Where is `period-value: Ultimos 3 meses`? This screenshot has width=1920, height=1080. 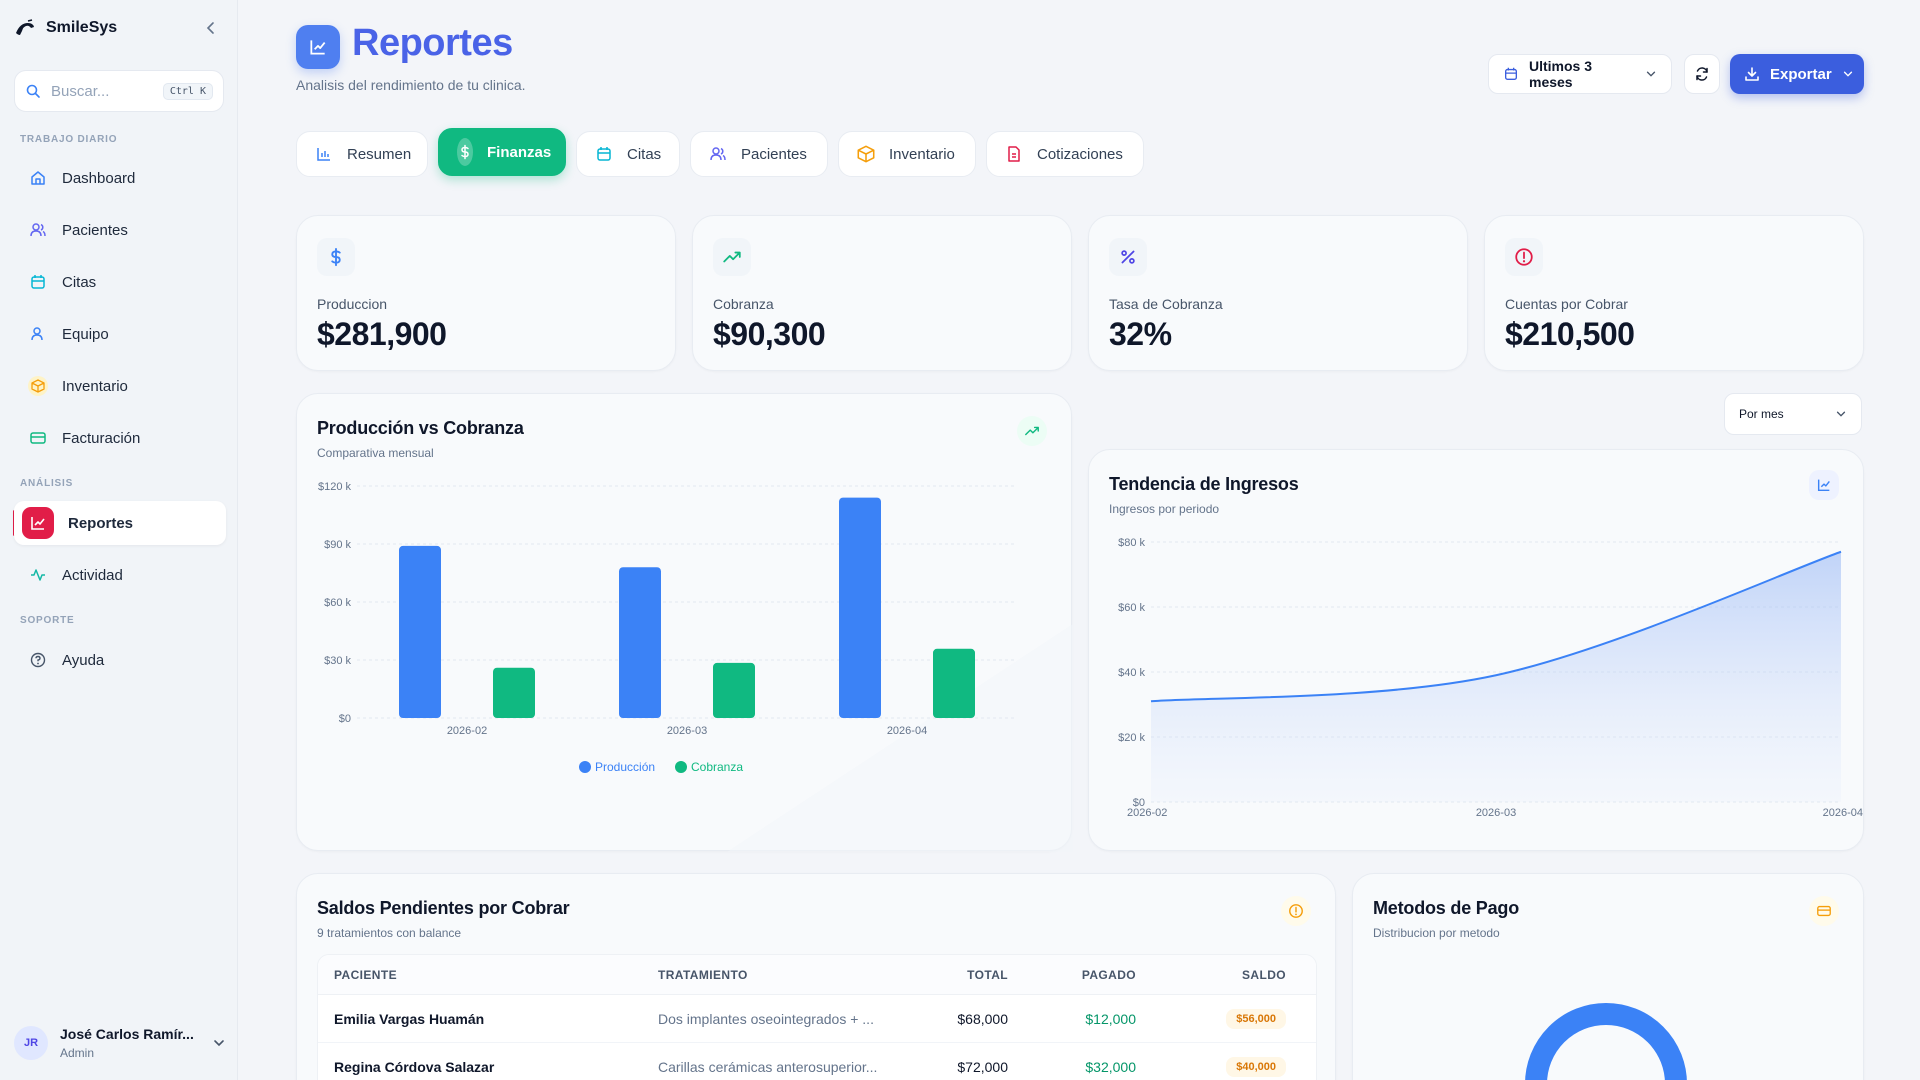
period-value: Ultimos 3 meses is located at coordinates (1561, 74).